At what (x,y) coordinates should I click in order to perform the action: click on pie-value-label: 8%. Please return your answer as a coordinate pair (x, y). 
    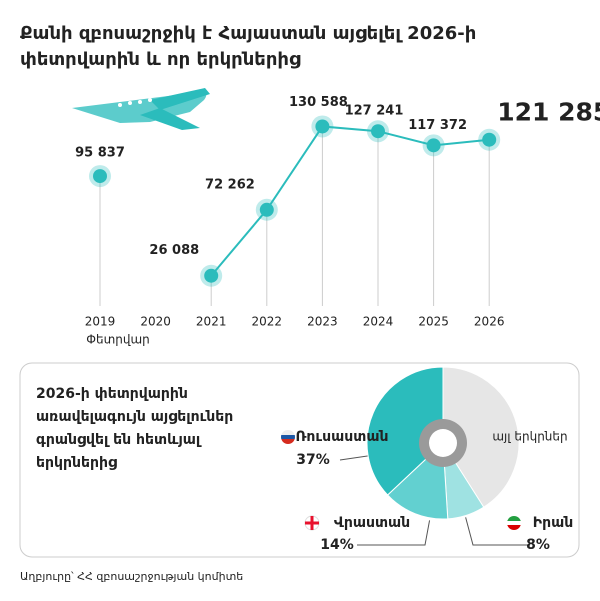
    Looking at the image, I should click on (538, 545).